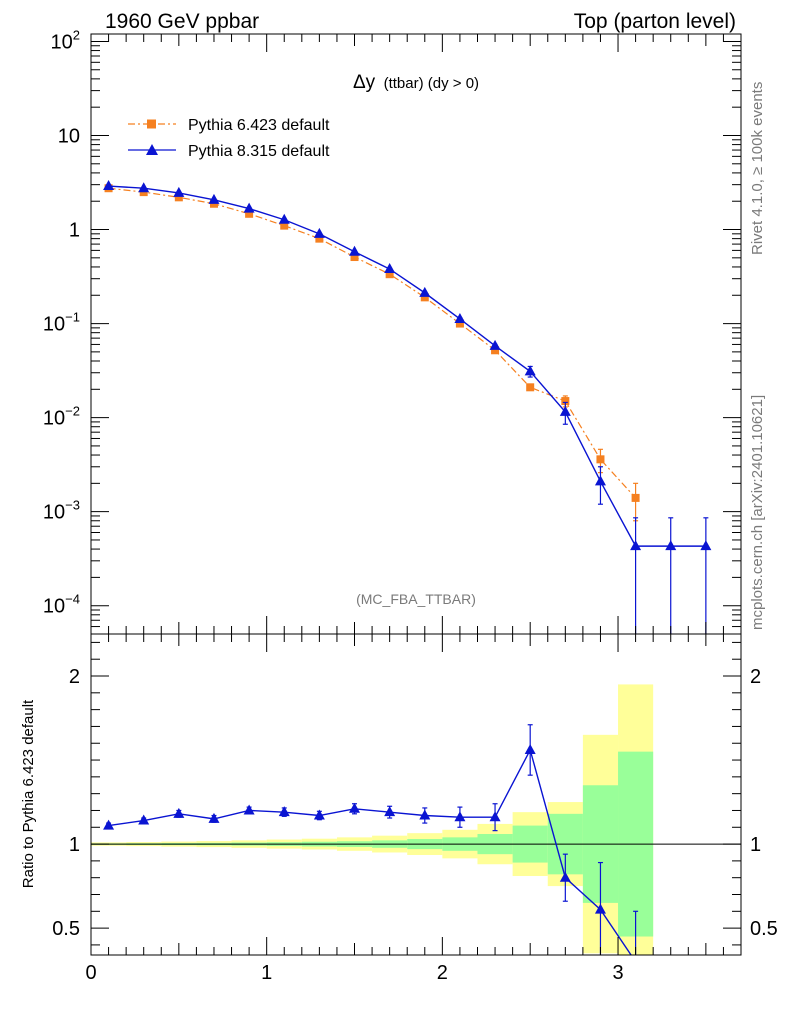 The width and height of the screenshot is (786, 1024). What do you see at coordinates (259, 125) in the screenshot?
I see `legend-label-pythia6: Pythia 6.423 default` at bounding box center [259, 125].